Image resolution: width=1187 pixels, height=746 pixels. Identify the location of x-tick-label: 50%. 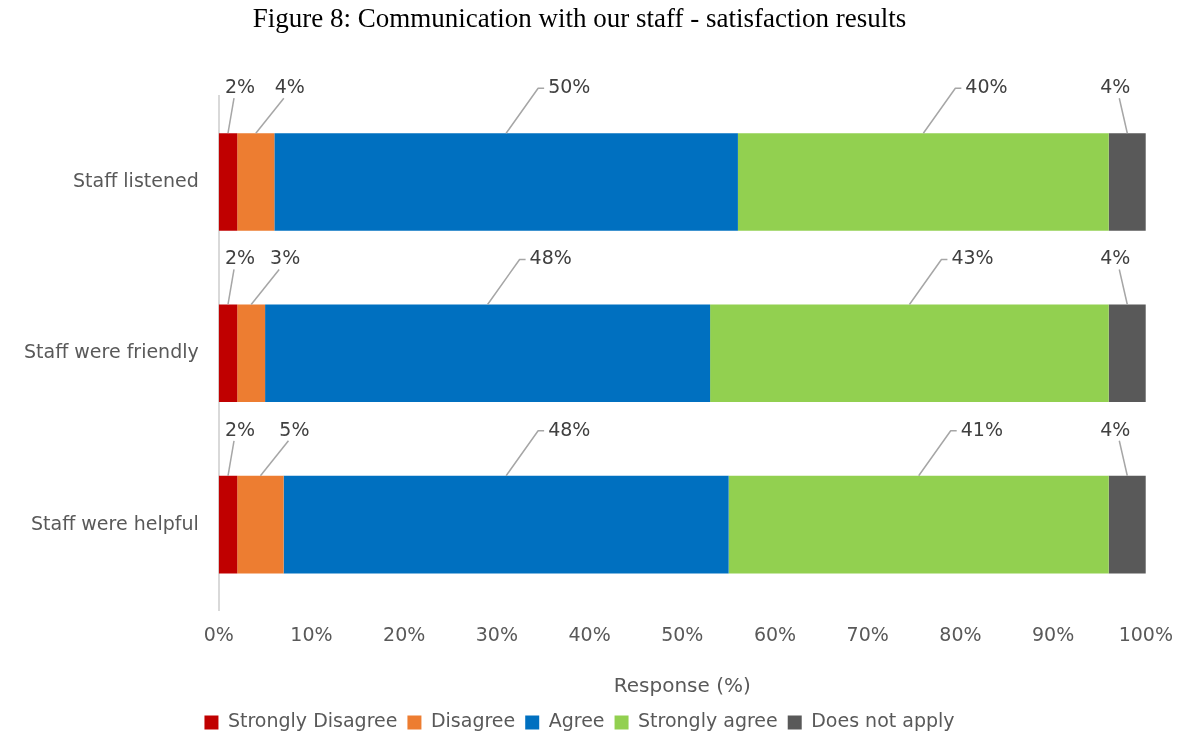
(682, 633).